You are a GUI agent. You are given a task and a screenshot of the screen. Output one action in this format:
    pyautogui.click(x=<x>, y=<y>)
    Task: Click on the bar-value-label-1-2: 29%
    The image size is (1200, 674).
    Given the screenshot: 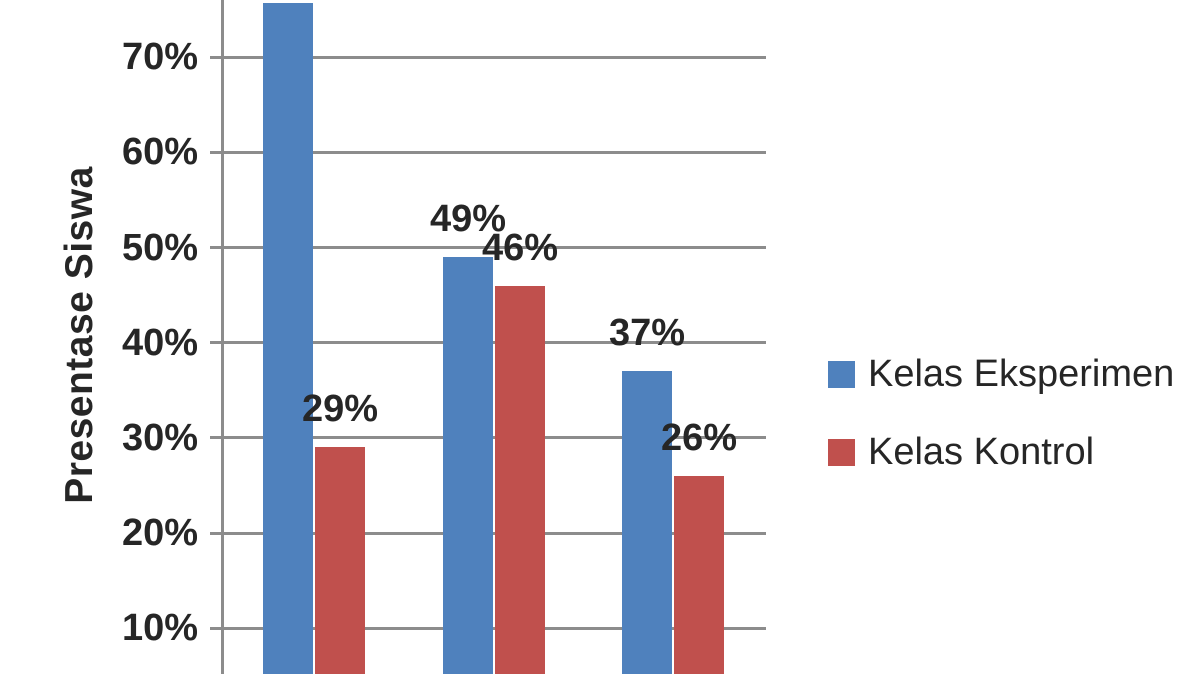 What is the action you would take?
    pyautogui.click(x=340, y=409)
    